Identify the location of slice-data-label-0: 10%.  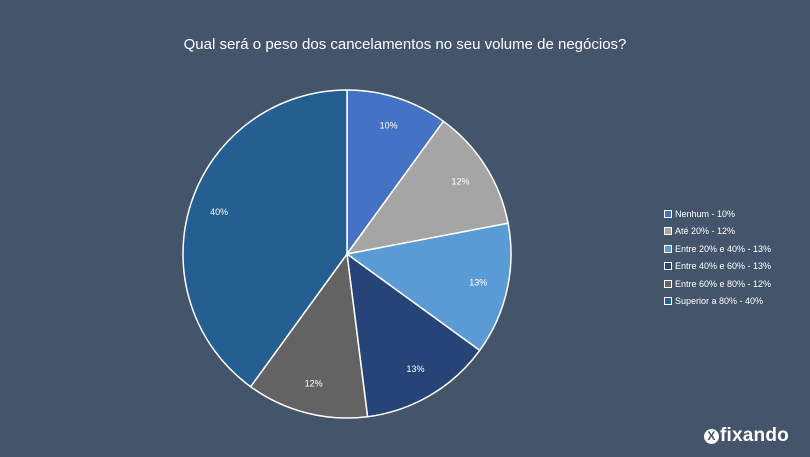
(389, 125).